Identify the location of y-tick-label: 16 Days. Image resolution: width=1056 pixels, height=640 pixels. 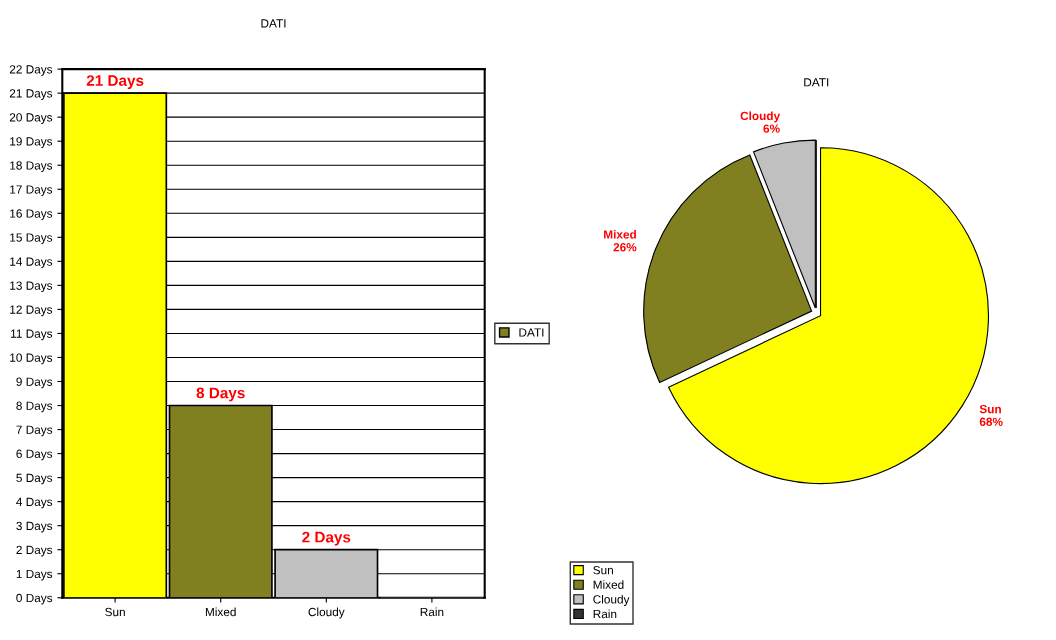
(31, 215).